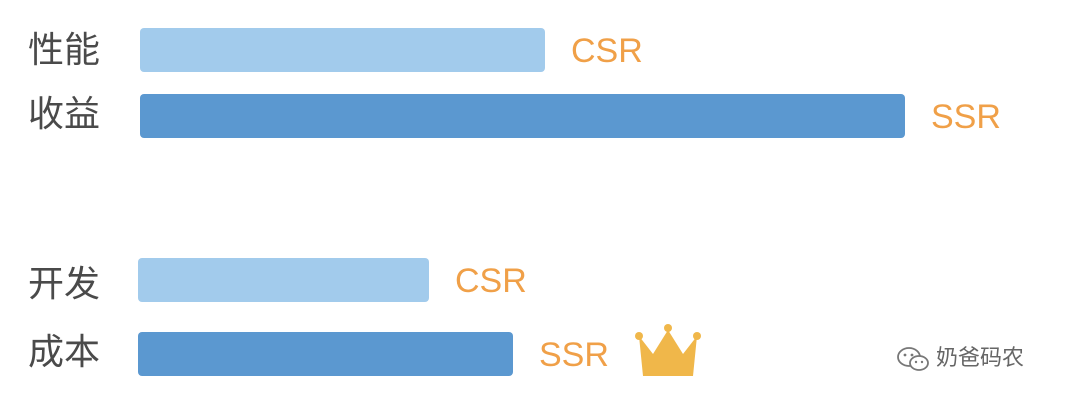 The width and height of the screenshot is (1080, 408). What do you see at coordinates (64, 50) in the screenshot?
I see `row-label-performance: 性能` at bounding box center [64, 50].